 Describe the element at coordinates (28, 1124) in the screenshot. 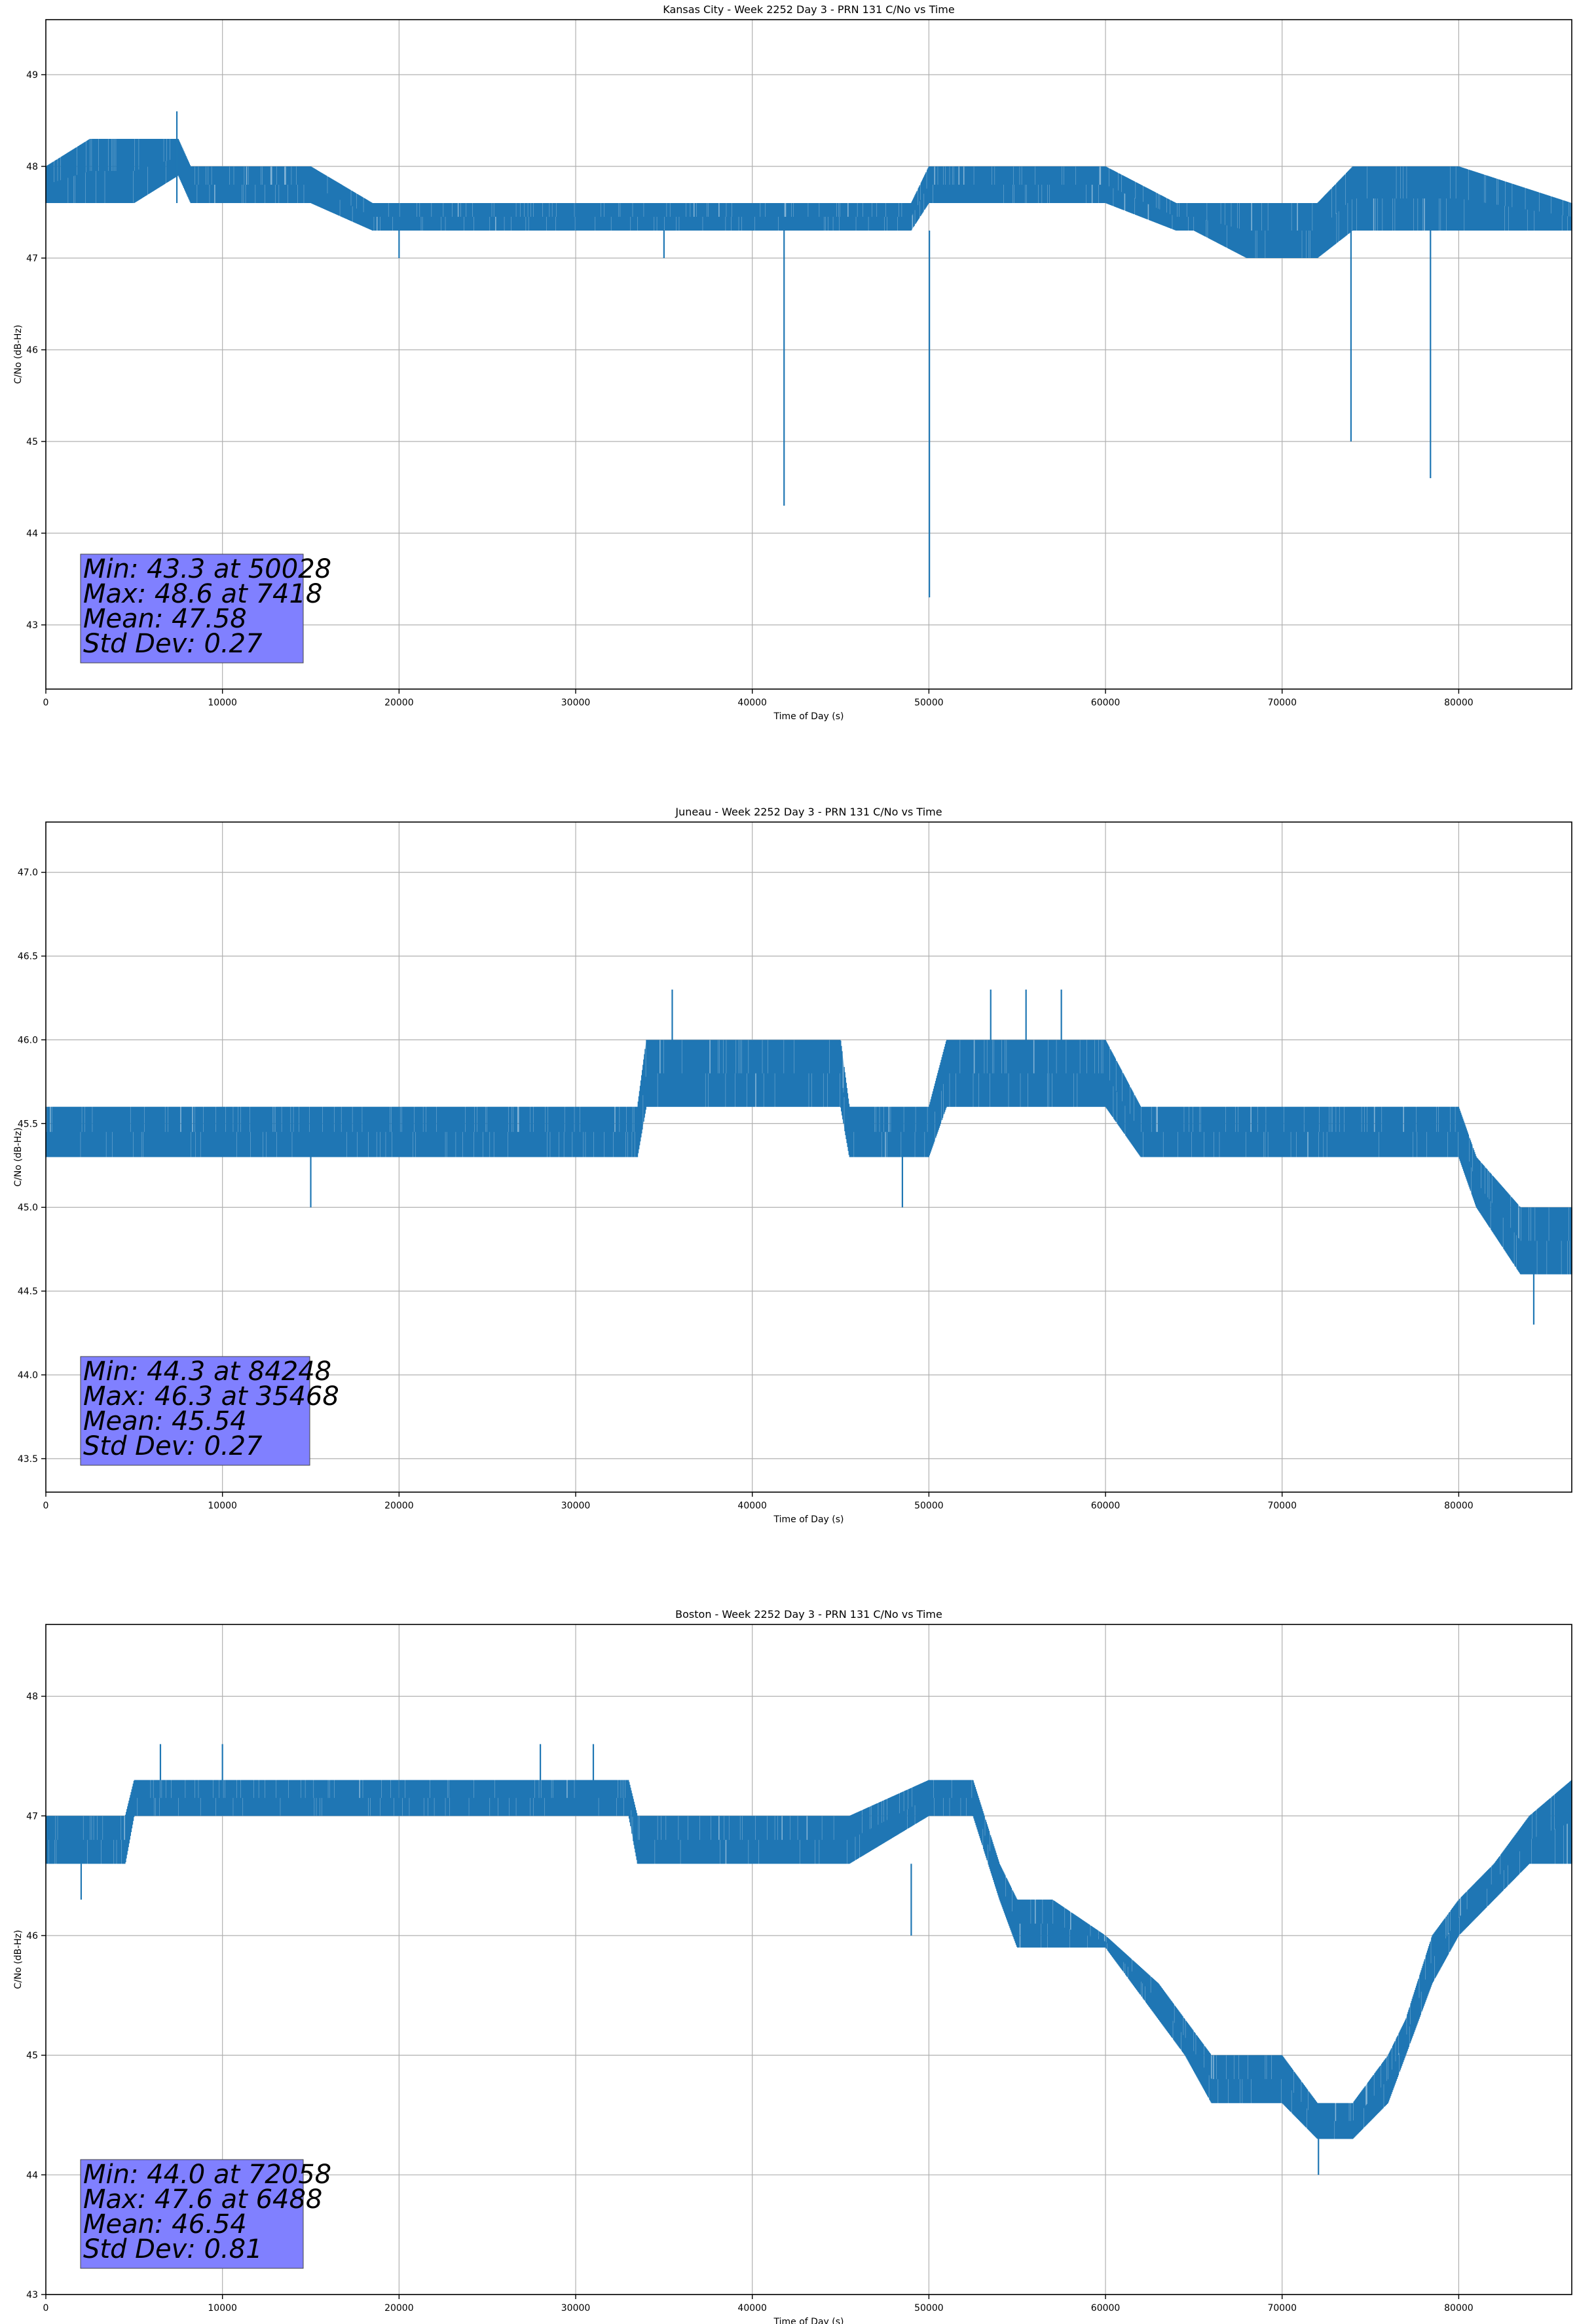

I see `y-tick-label: 45.5` at that location.